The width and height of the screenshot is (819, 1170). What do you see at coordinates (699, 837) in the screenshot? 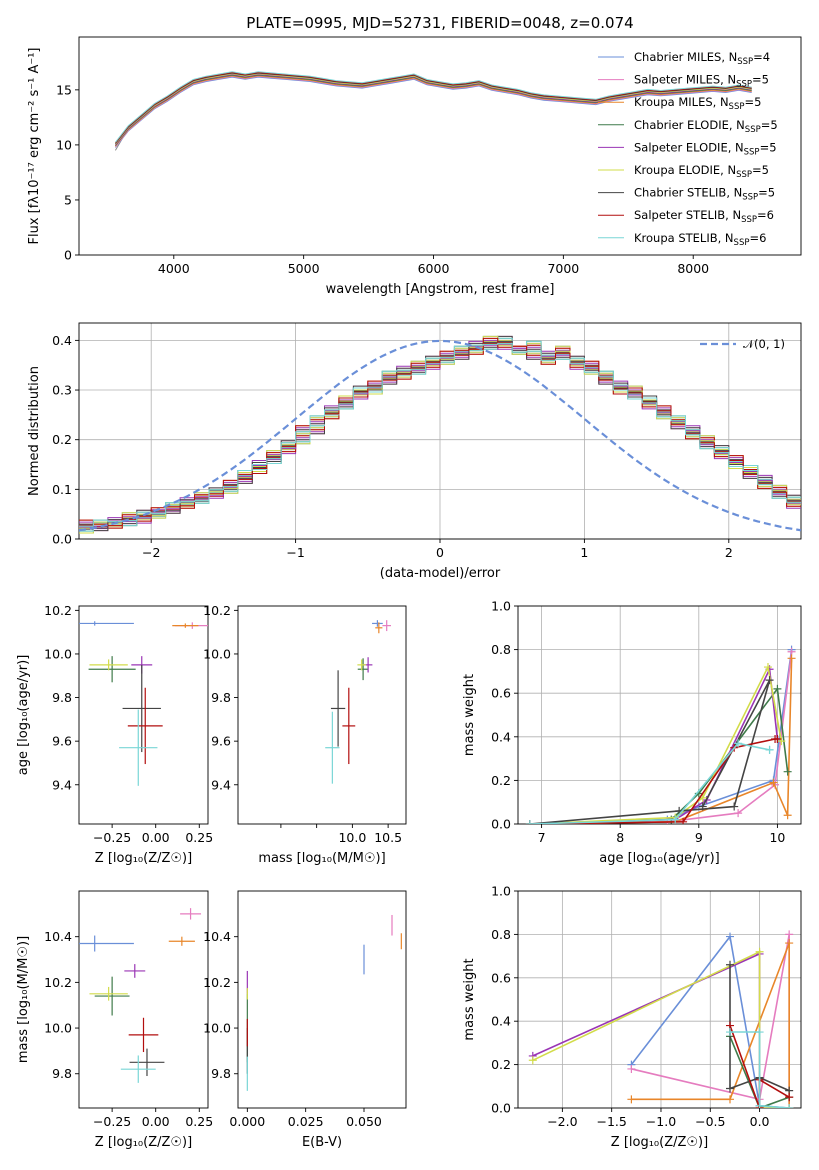
I see `x-tick-label: 9` at bounding box center [699, 837].